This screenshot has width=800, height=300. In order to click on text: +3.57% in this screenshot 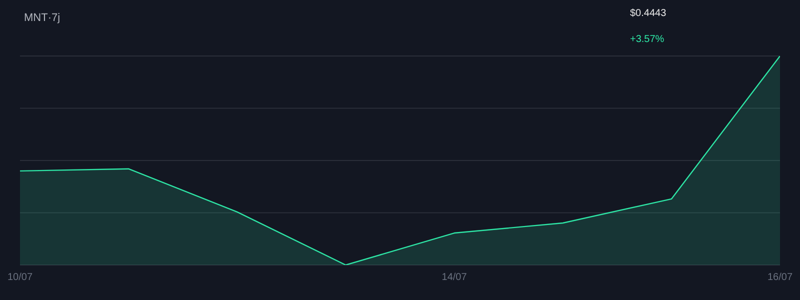, I will do `click(647, 39)`.